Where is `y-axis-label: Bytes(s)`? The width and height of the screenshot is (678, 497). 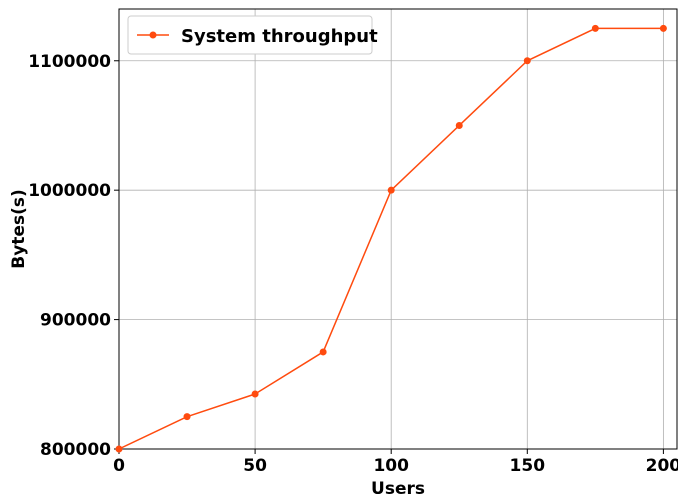 y-axis-label: Bytes(s) is located at coordinates (19, 228).